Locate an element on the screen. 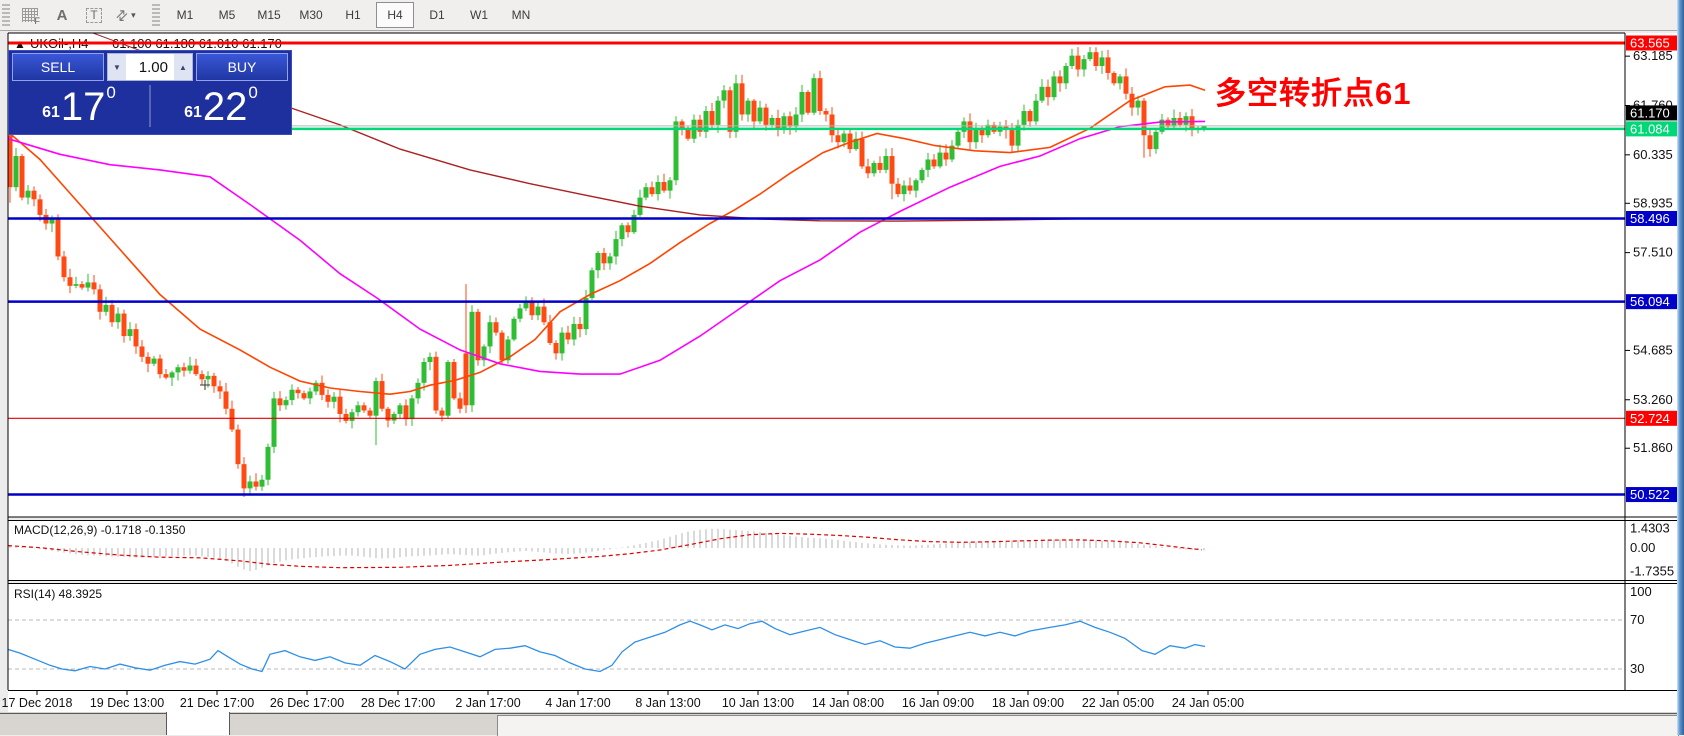 This screenshot has width=1684, height=736. time-label: 24 Jan 05:00 is located at coordinates (1208, 703).